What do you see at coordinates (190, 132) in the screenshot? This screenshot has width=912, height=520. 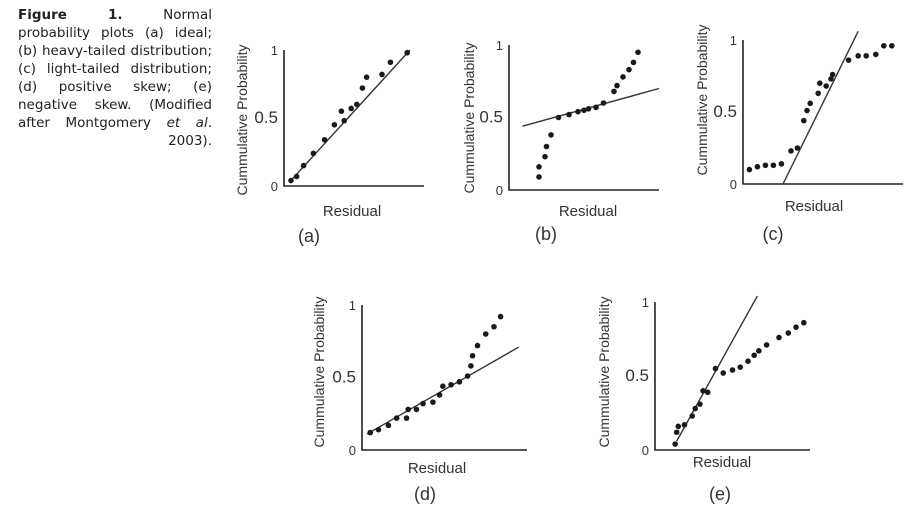 I see `caption-tail: . 2003).` at bounding box center [190, 132].